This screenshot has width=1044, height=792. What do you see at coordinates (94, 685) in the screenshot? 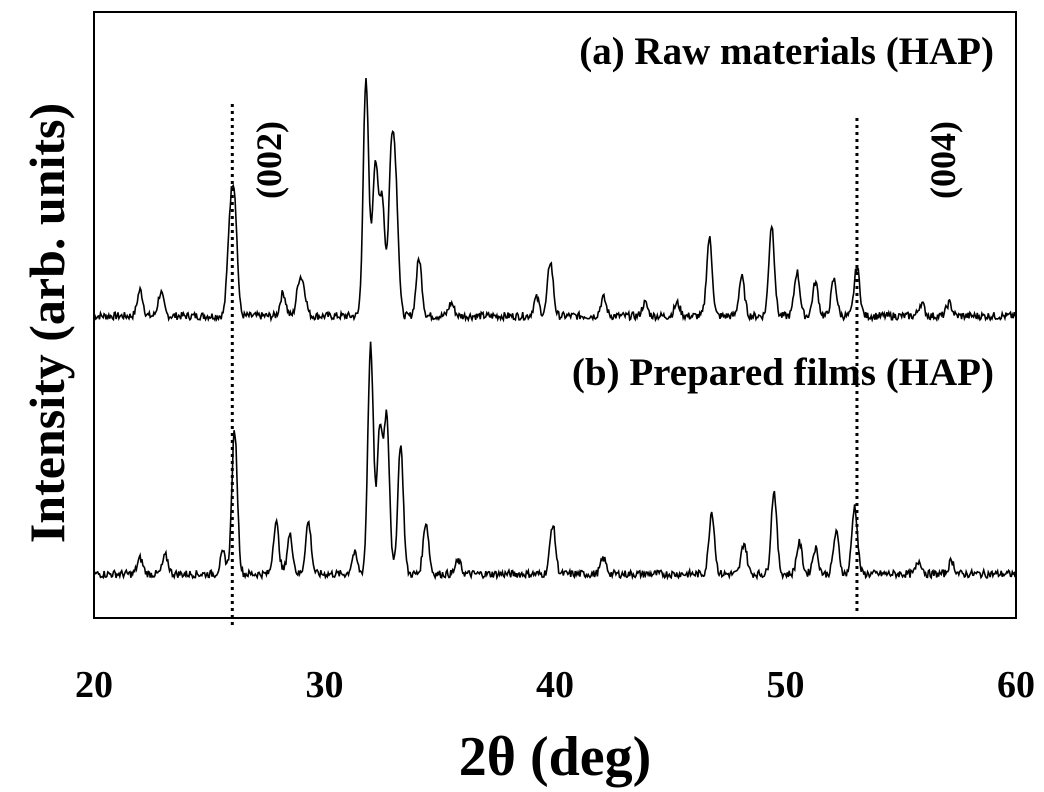
I see `x-tick-label: 20` at bounding box center [94, 685].